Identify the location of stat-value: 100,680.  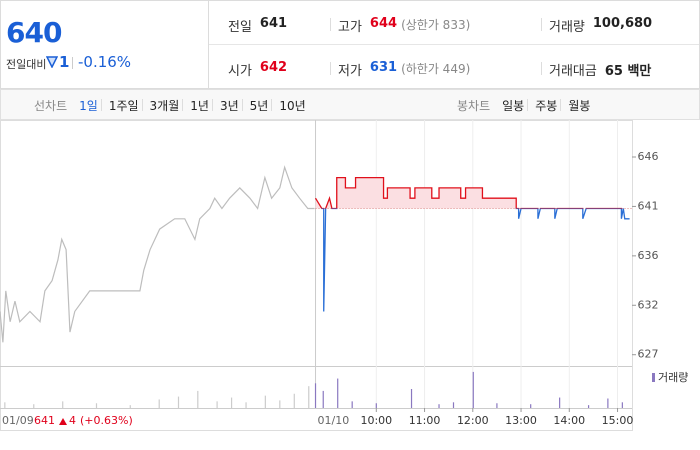
(622, 23).